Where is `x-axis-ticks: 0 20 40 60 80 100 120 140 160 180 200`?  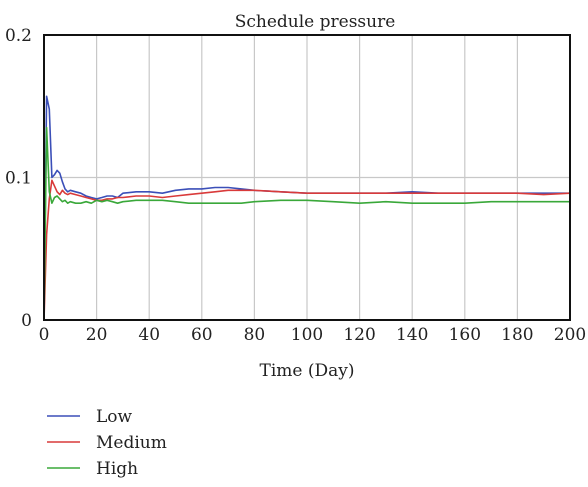 x-axis-ticks: 0 20 40 60 80 100 120 140 160 180 200 is located at coordinates (313, 335).